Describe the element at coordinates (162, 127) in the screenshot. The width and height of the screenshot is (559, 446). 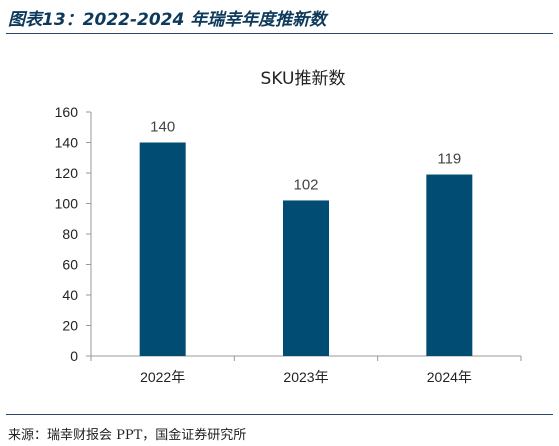
I see `data-label: 140` at that location.